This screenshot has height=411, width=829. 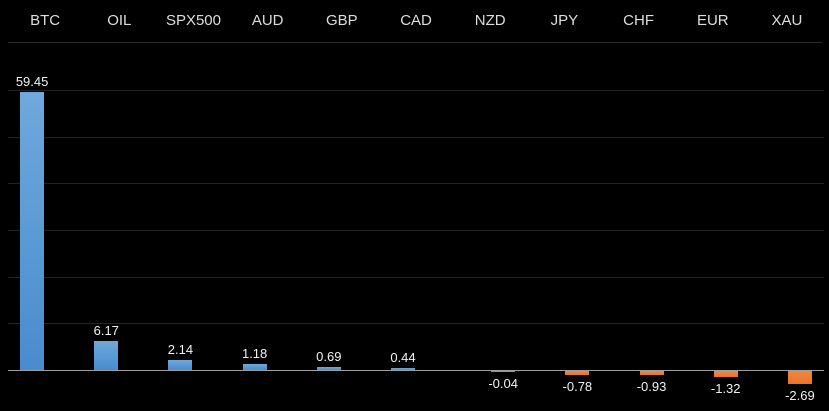 I want to click on value-label-gbp: 0.69, so click(x=329, y=356).